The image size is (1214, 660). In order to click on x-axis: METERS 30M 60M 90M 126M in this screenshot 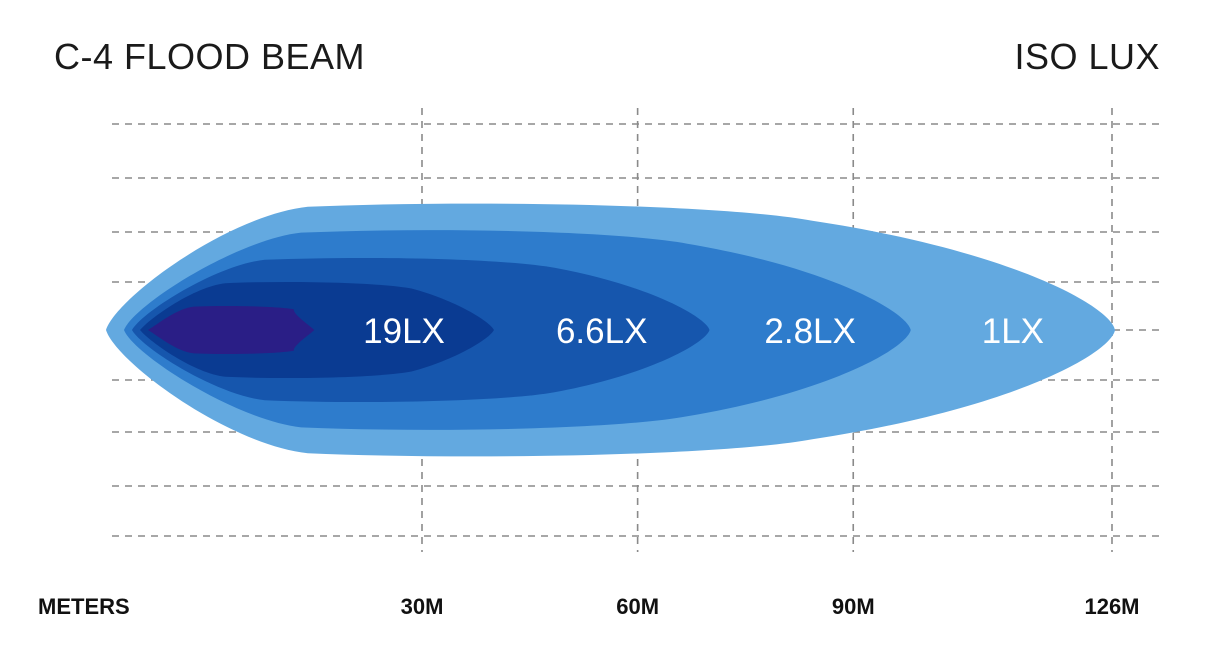, I will do `click(589, 606)`.